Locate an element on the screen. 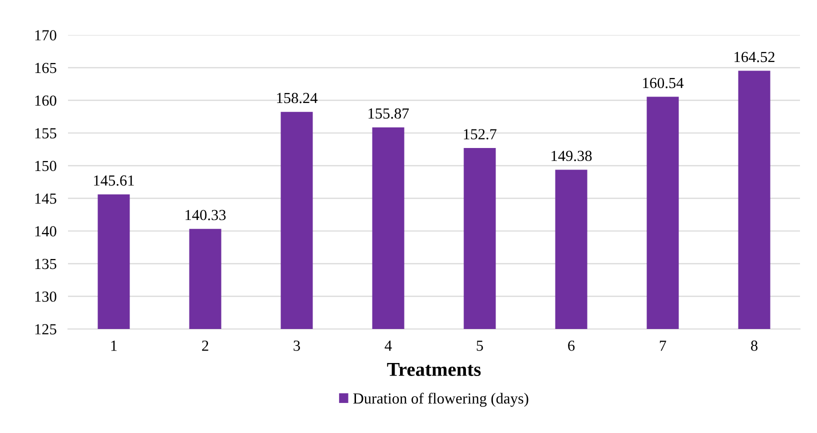  y-tick-label: 150 is located at coordinates (45, 166).